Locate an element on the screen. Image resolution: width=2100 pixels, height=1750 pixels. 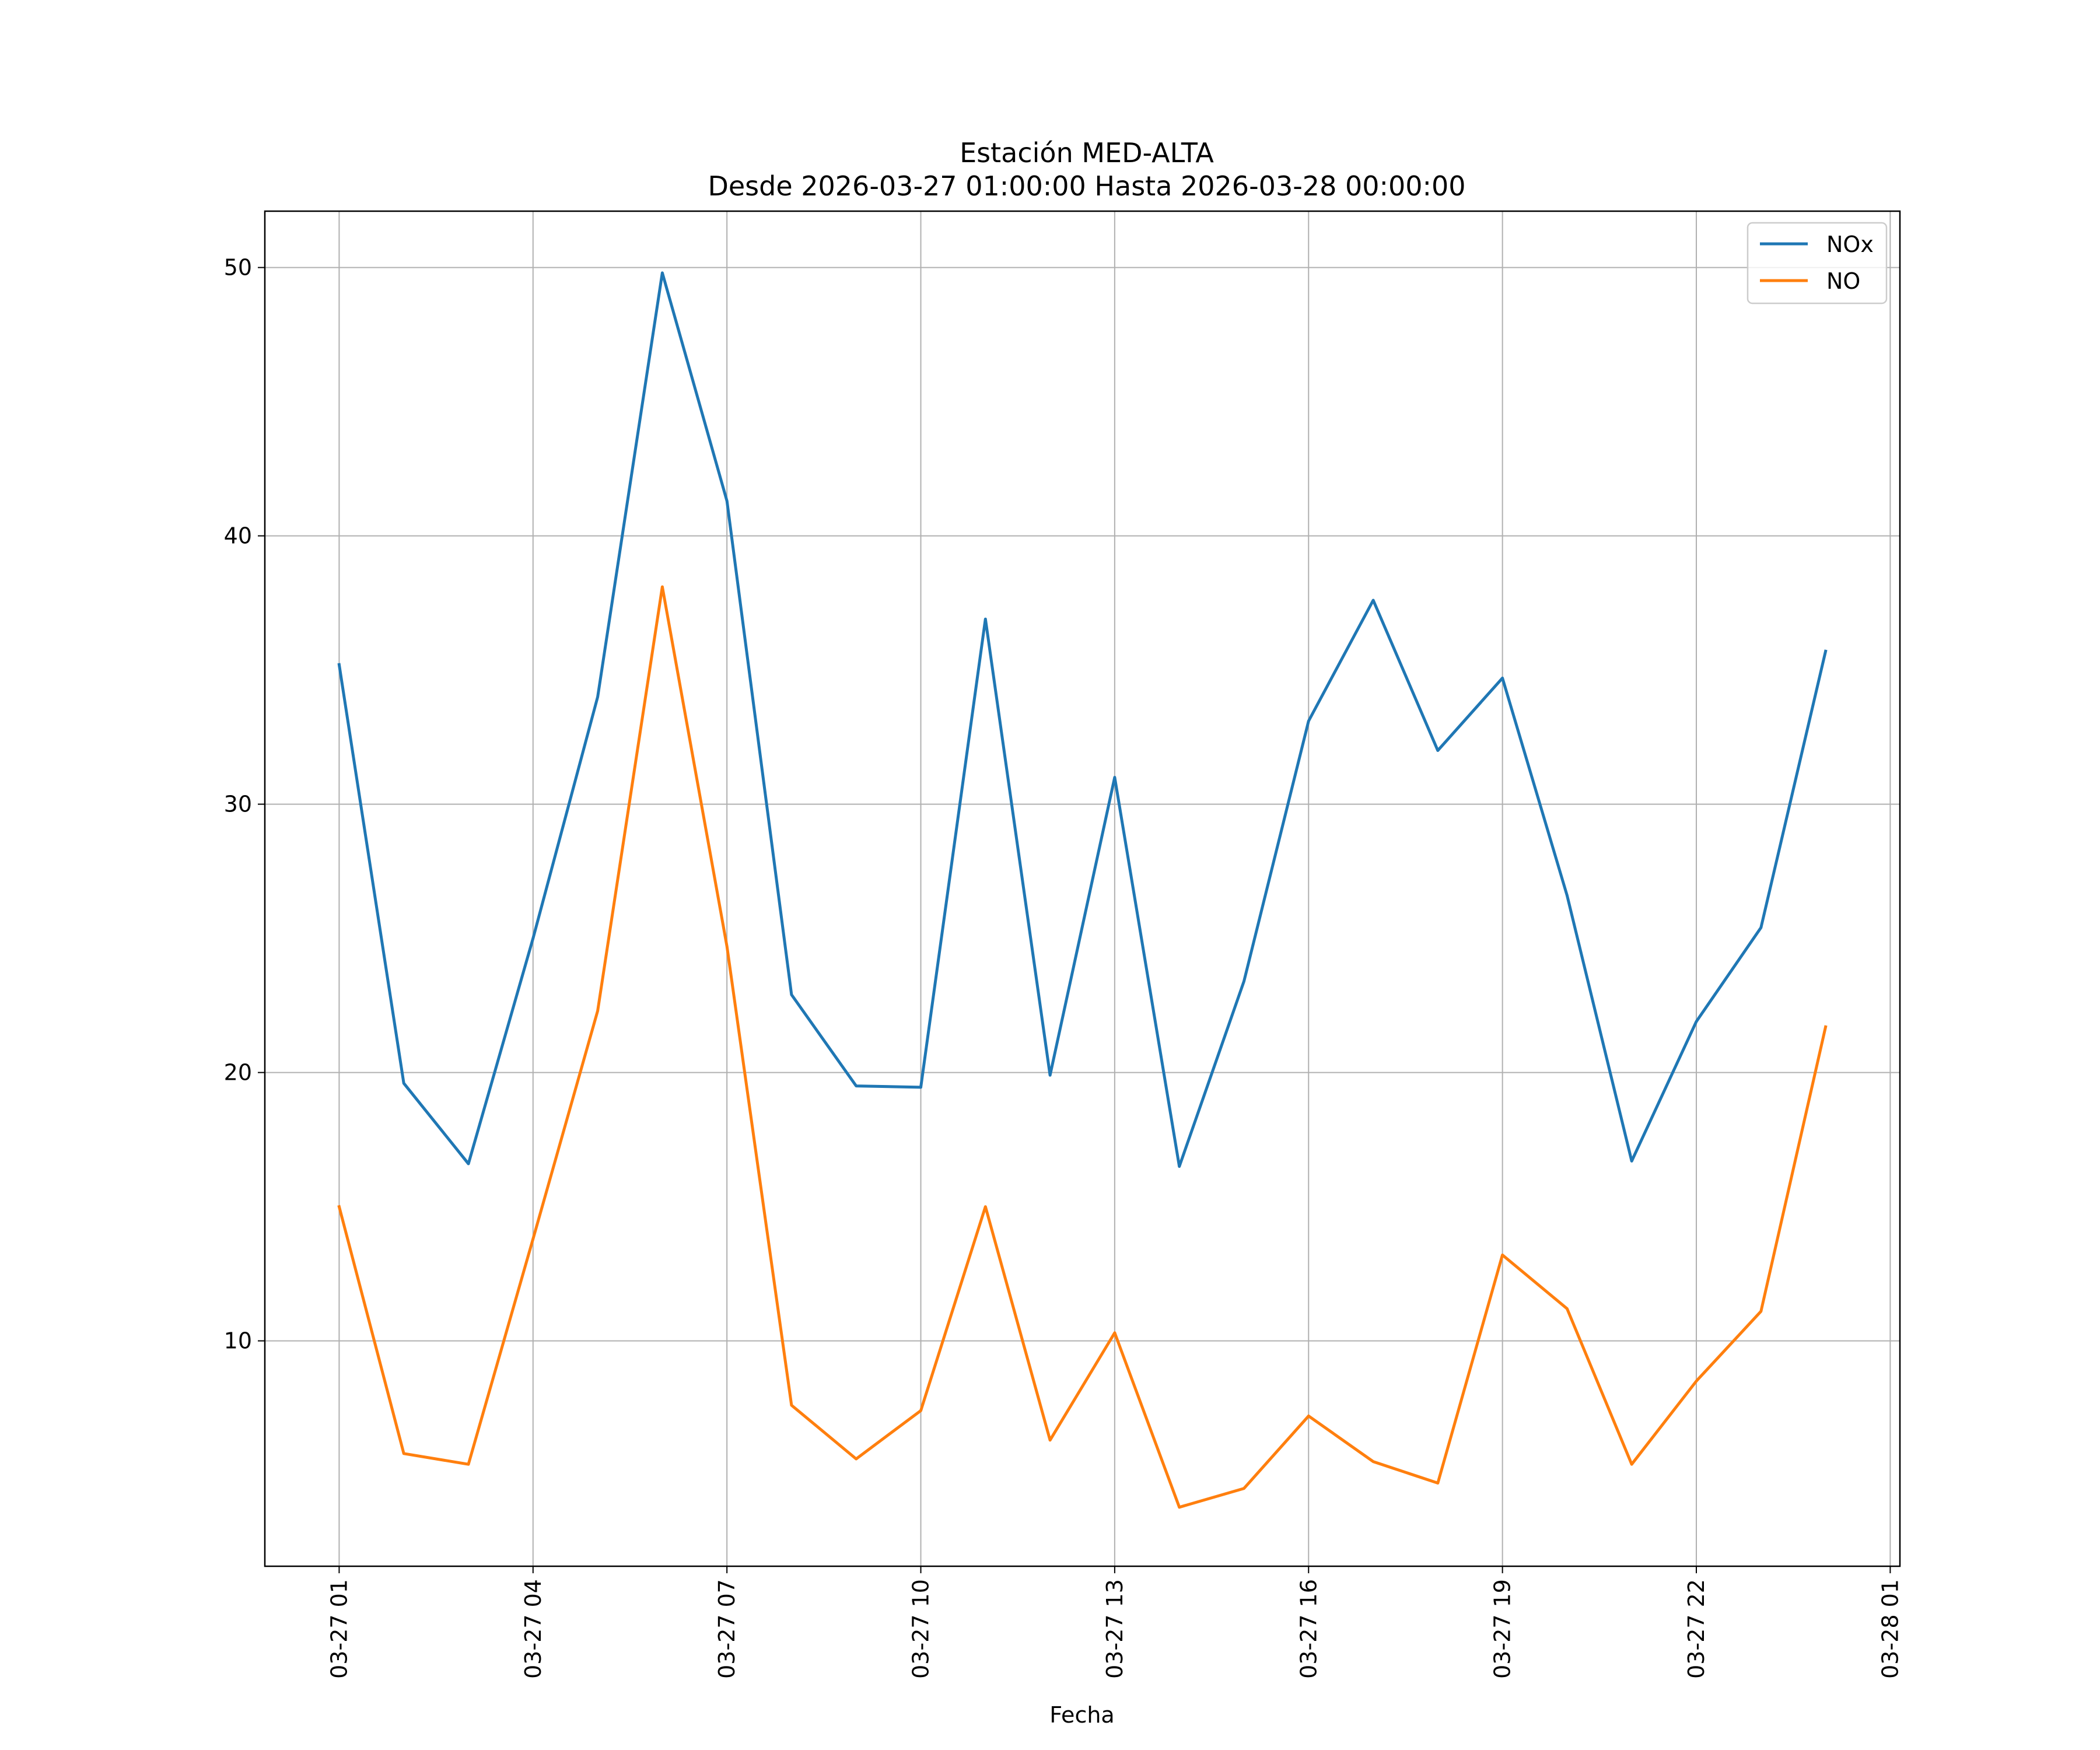
y-tick-label: 40 is located at coordinates (238, 536).